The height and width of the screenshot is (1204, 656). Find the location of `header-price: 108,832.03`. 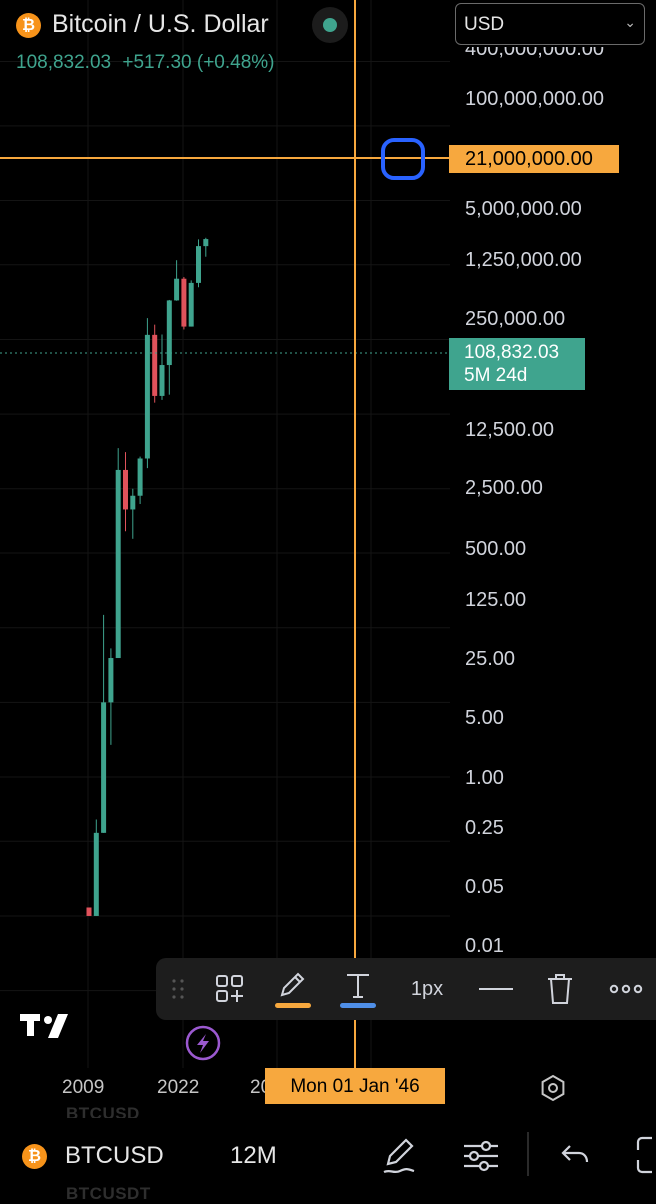

header-price: 108,832.03 is located at coordinates (64, 62).